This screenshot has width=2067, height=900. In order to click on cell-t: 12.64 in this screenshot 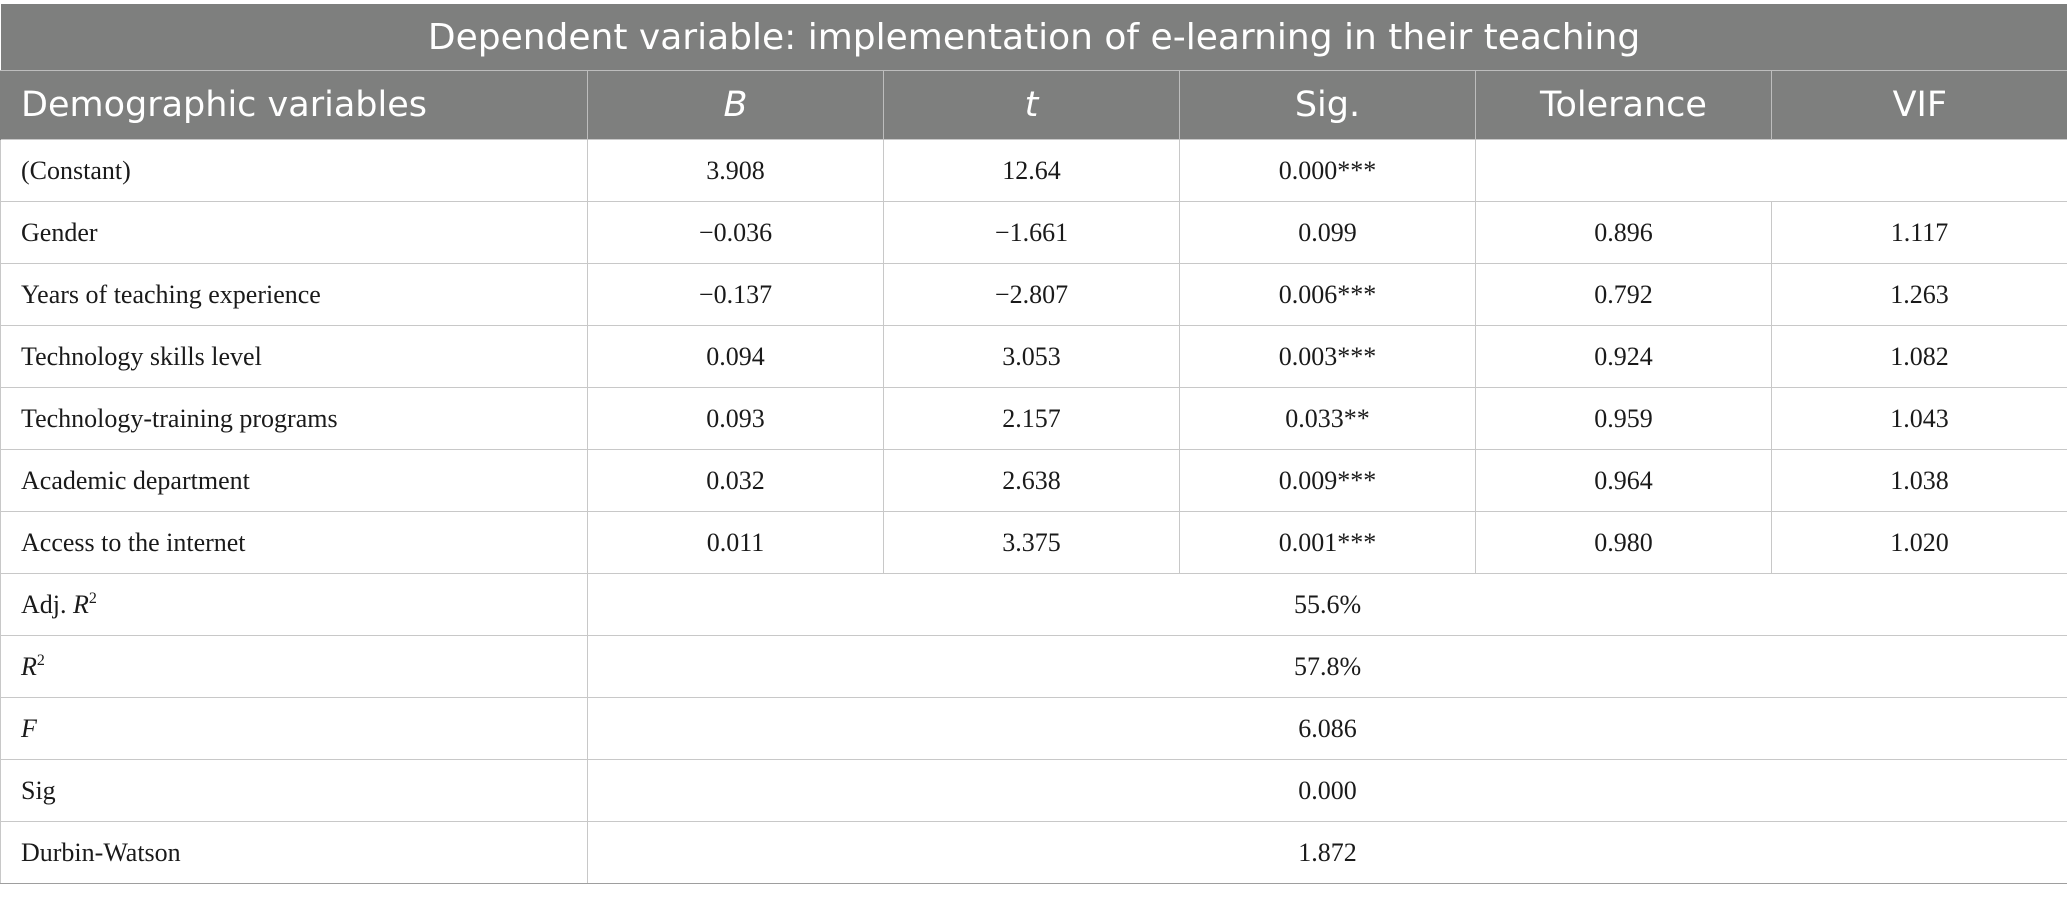, I will do `click(1031, 170)`.